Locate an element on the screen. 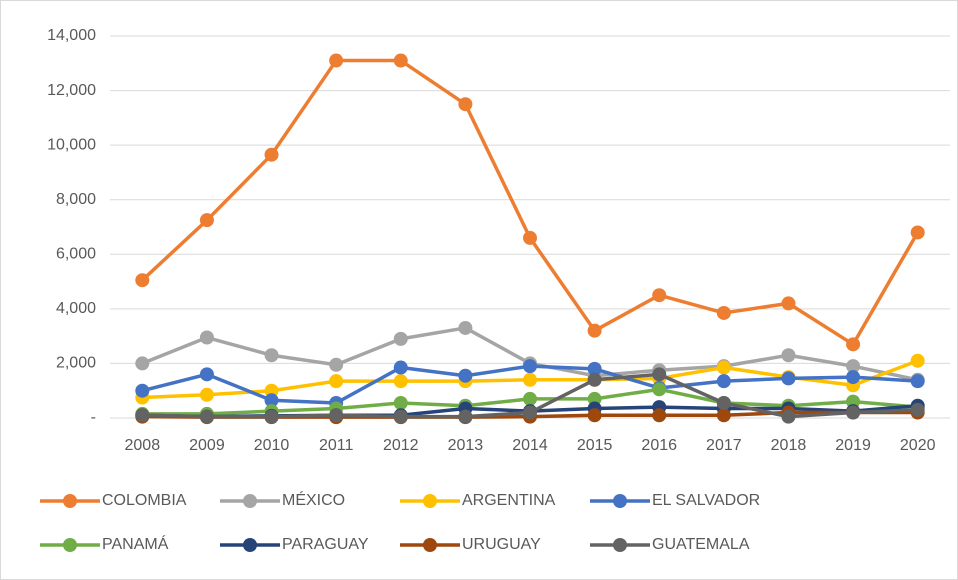 The height and width of the screenshot is (580, 958). legend-label: ARGENTINA is located at coordinates (509, 500).